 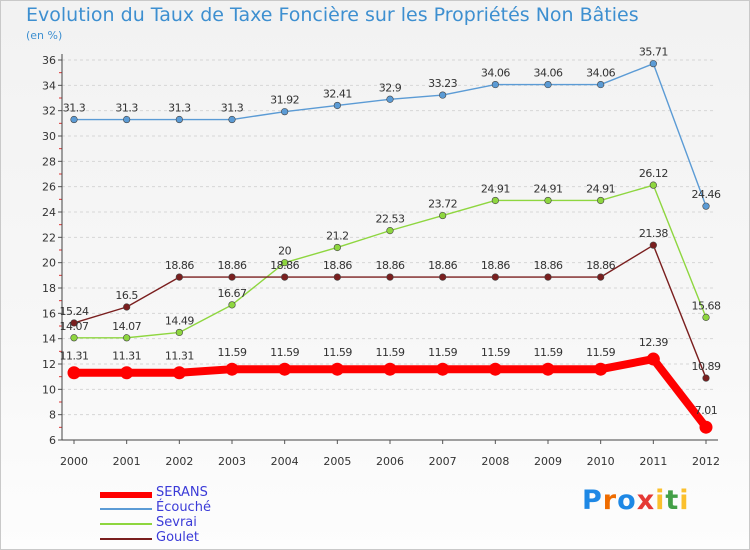 What do you see at coordinates (285, 461) in the screenshot?
I see `x-tick-label: 2004` at bounding box center [285, 461].